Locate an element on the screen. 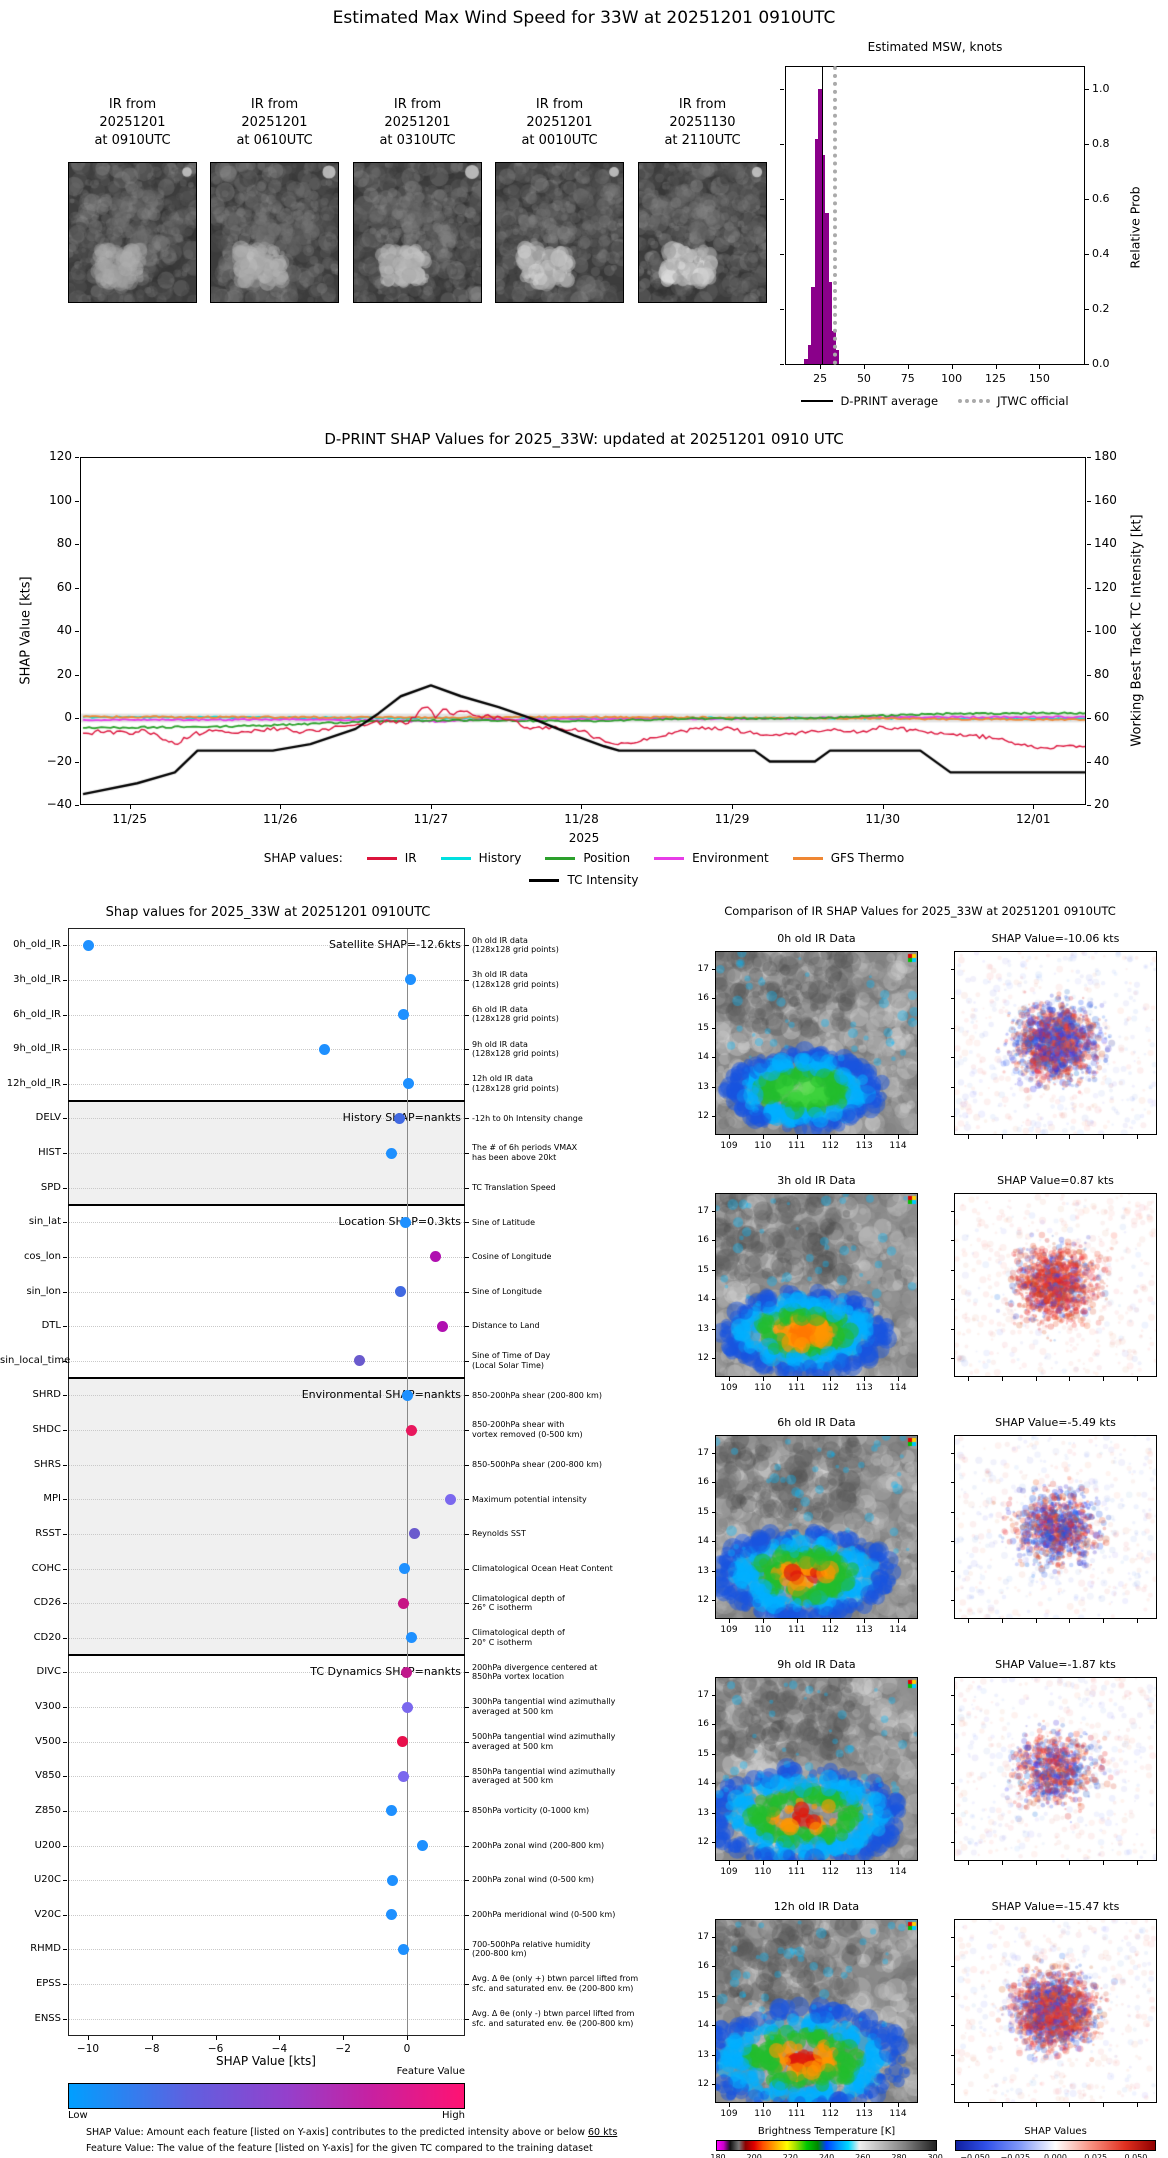  histogram-ytick-label: 0.8 is located at coordinates (1101, 143).